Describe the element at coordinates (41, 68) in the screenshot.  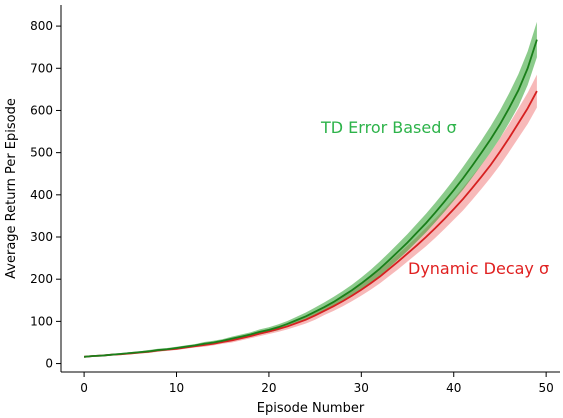
I see `y-tick-label: 700` at that location.